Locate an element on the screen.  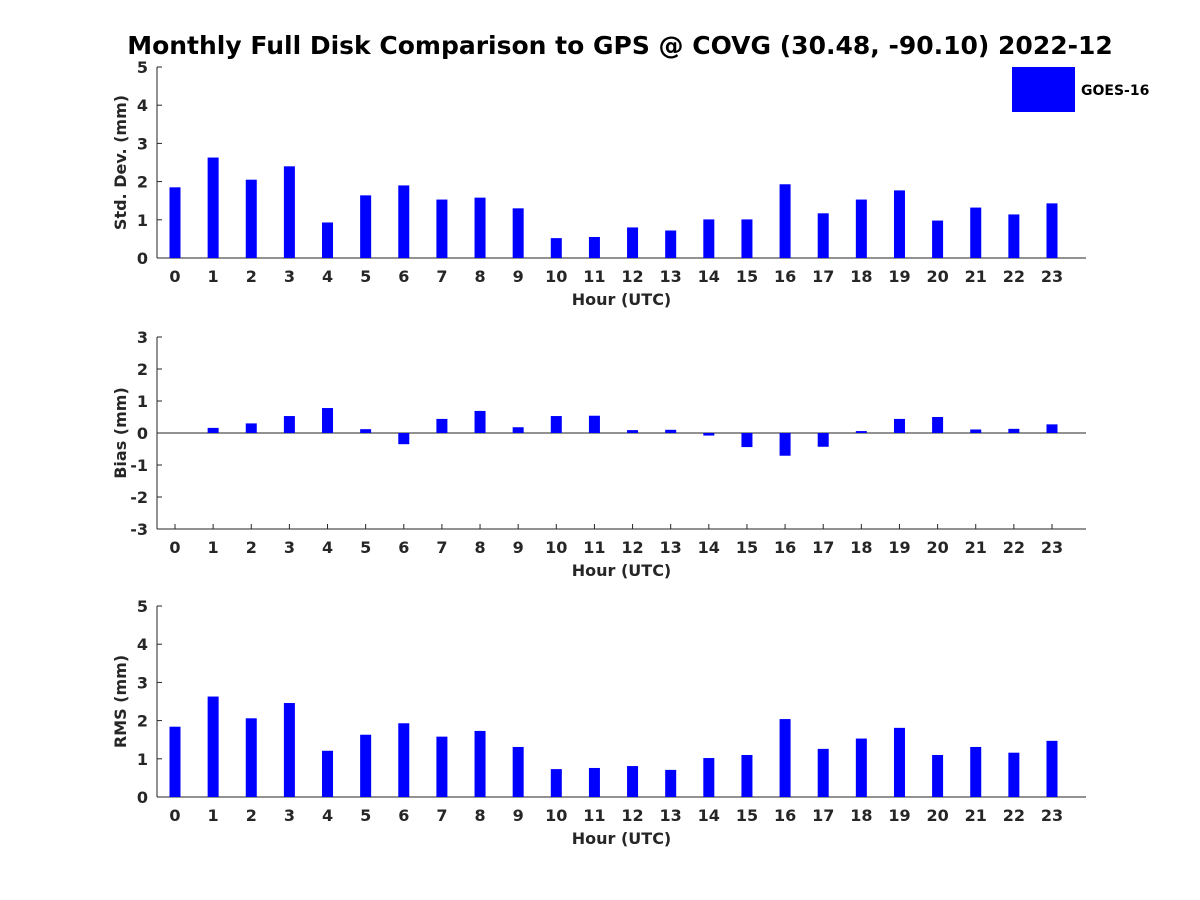
bias-x-tick-label: 7 is located at coordinates (441, 547).